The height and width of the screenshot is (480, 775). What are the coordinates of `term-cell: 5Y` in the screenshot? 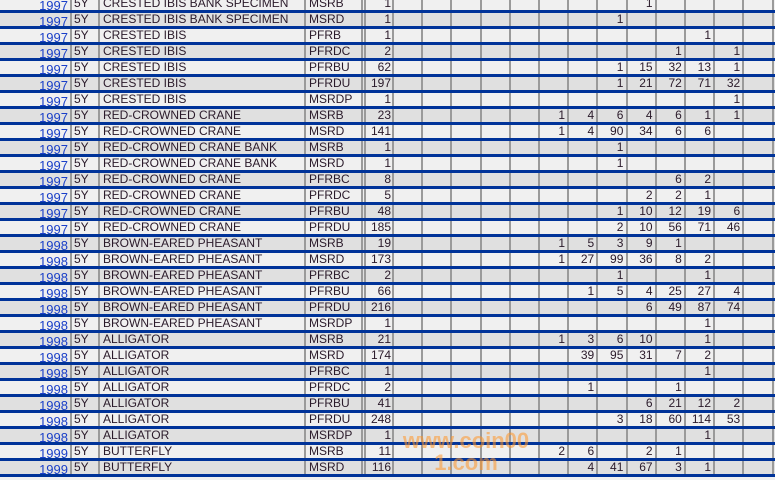 It's located at (81, 211).